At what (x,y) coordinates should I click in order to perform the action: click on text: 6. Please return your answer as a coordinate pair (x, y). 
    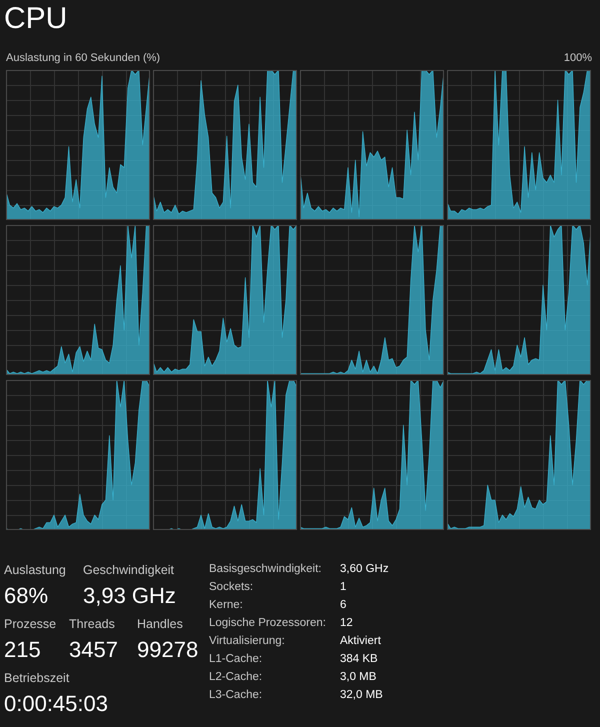
    Looking at the image, I should click on (343, 605).